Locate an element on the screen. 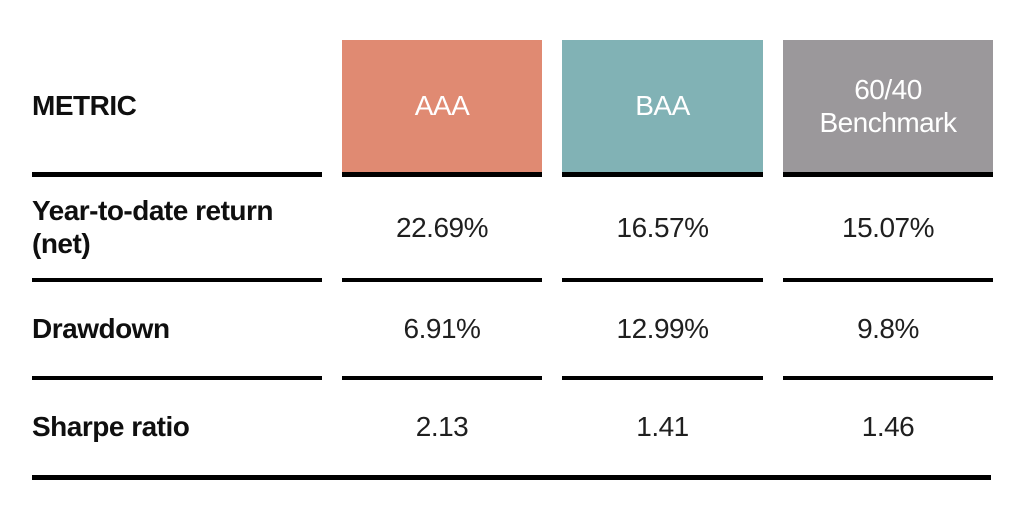  row-label-drawdown: Drawdown is located at coordinates (177, 331).